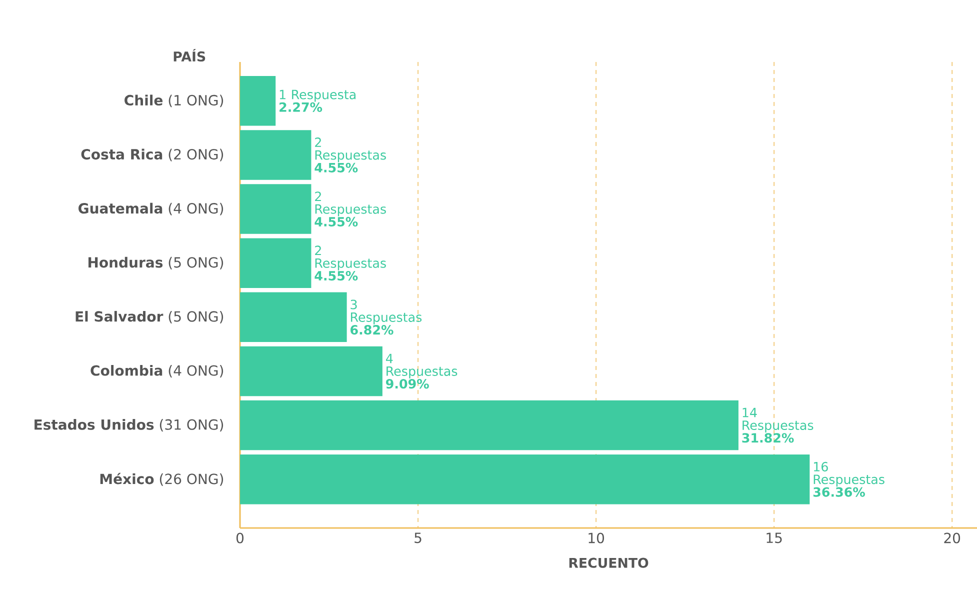 The width and height of the screenshot is (977, 592). I want to click on x-tick-label: 15, so click(774, 538).